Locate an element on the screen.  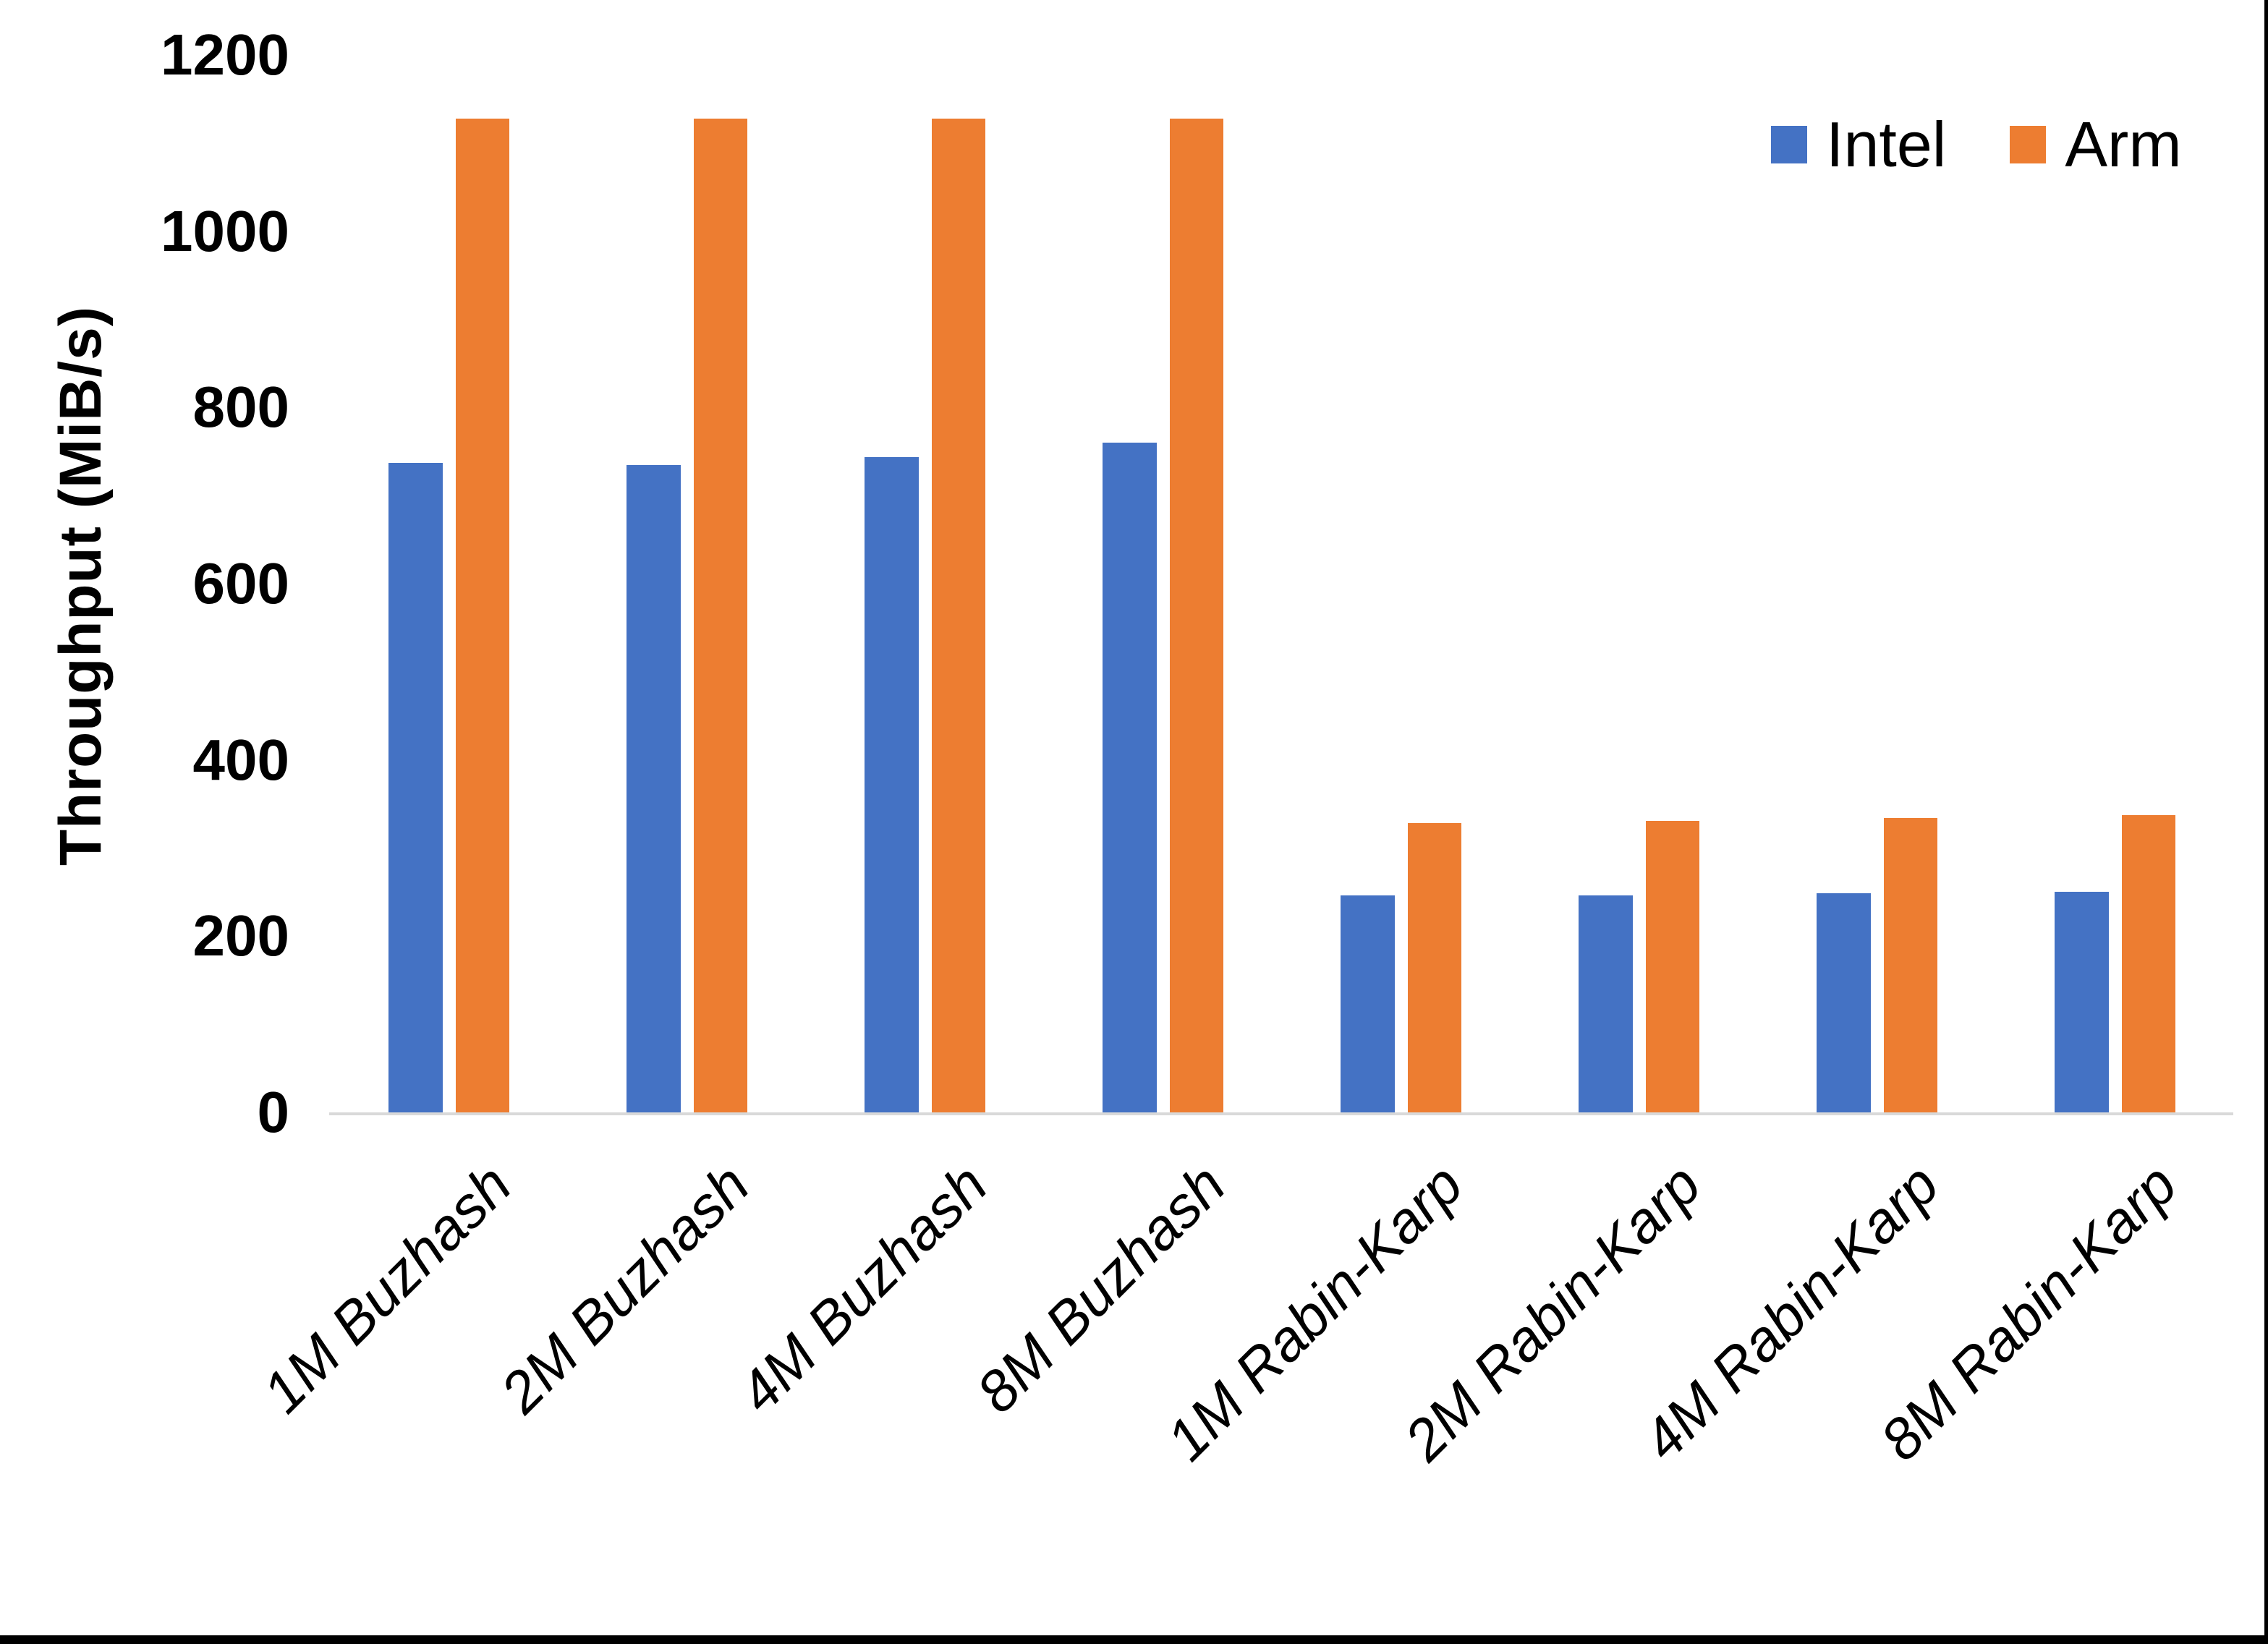
bar-intel-2m-buzhash is located at coordinates (653, 789).